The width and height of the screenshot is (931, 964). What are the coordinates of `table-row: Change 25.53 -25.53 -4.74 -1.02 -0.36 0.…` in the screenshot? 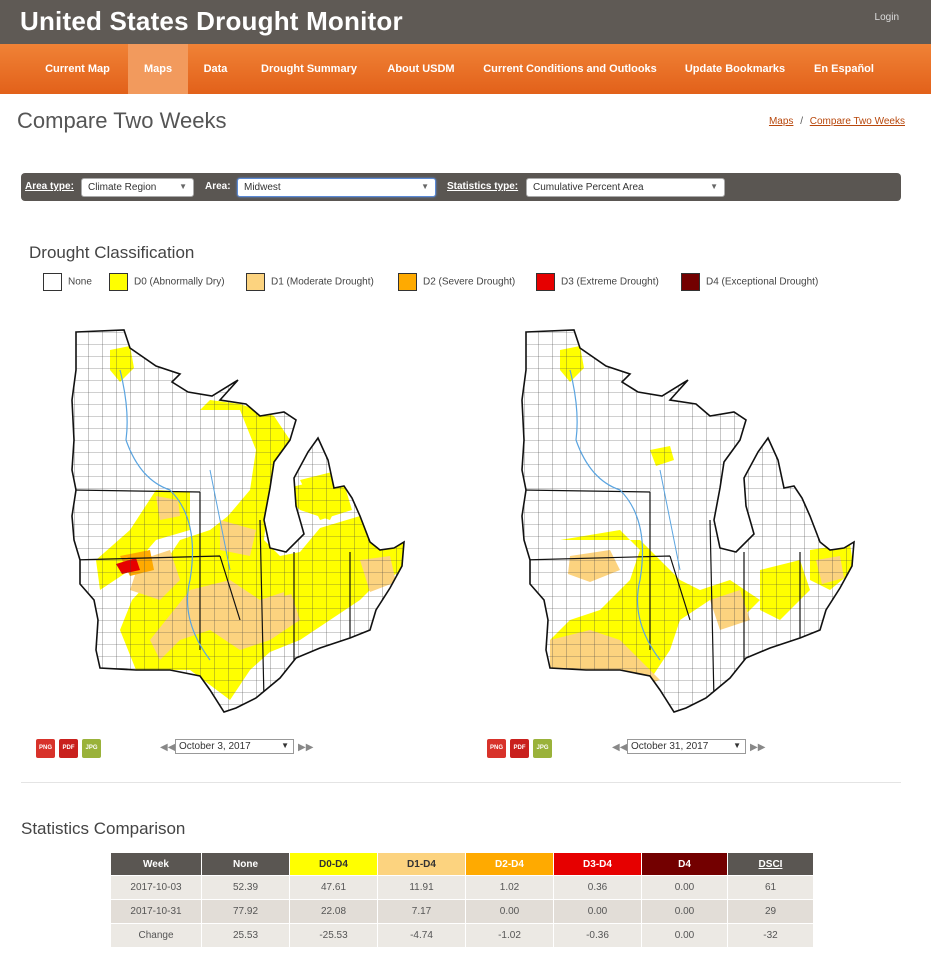 It's located at (462, 935).